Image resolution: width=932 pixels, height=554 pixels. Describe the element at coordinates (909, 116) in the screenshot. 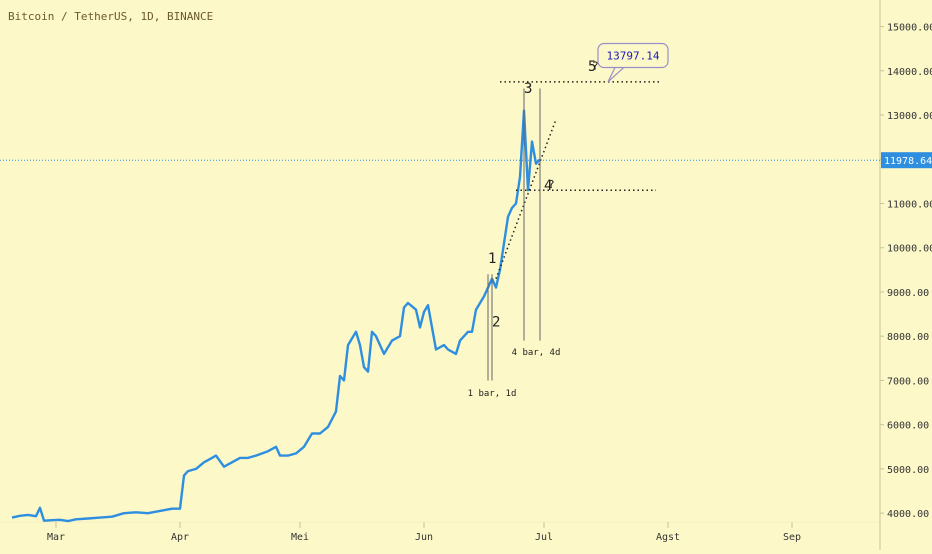

I see `y-tick-label: 13000.00` at that location.